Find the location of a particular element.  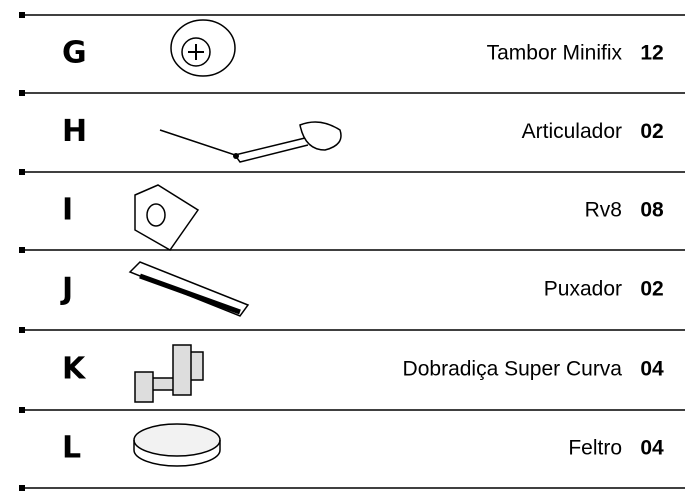

part-row: J Puxador 02 is located at coordinates (362, 289).